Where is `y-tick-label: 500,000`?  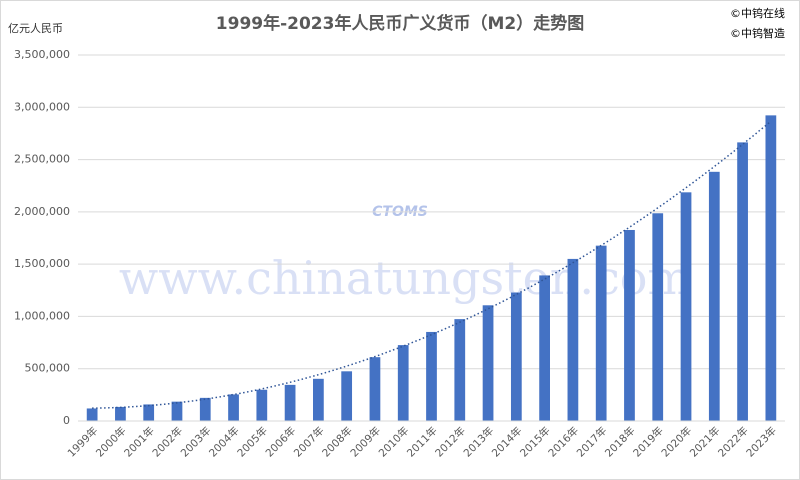
y-tick-label: 500,000 is located at coordinates (48, 368).